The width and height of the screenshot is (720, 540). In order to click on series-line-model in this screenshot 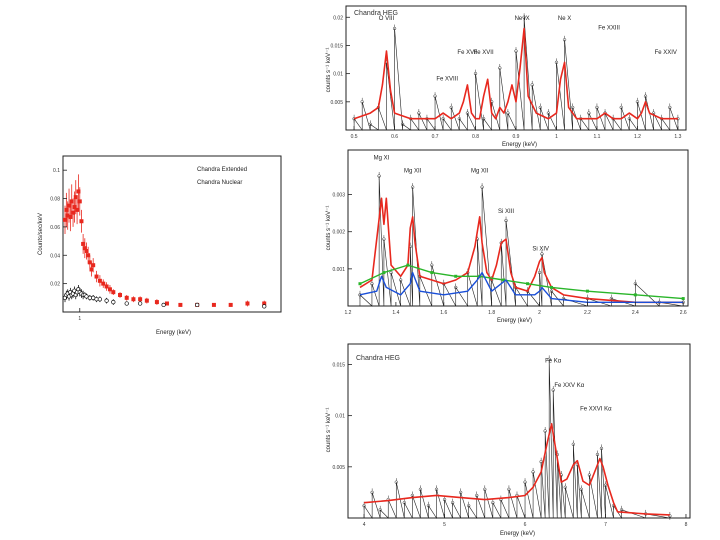, I will do `click(521, 250)`.